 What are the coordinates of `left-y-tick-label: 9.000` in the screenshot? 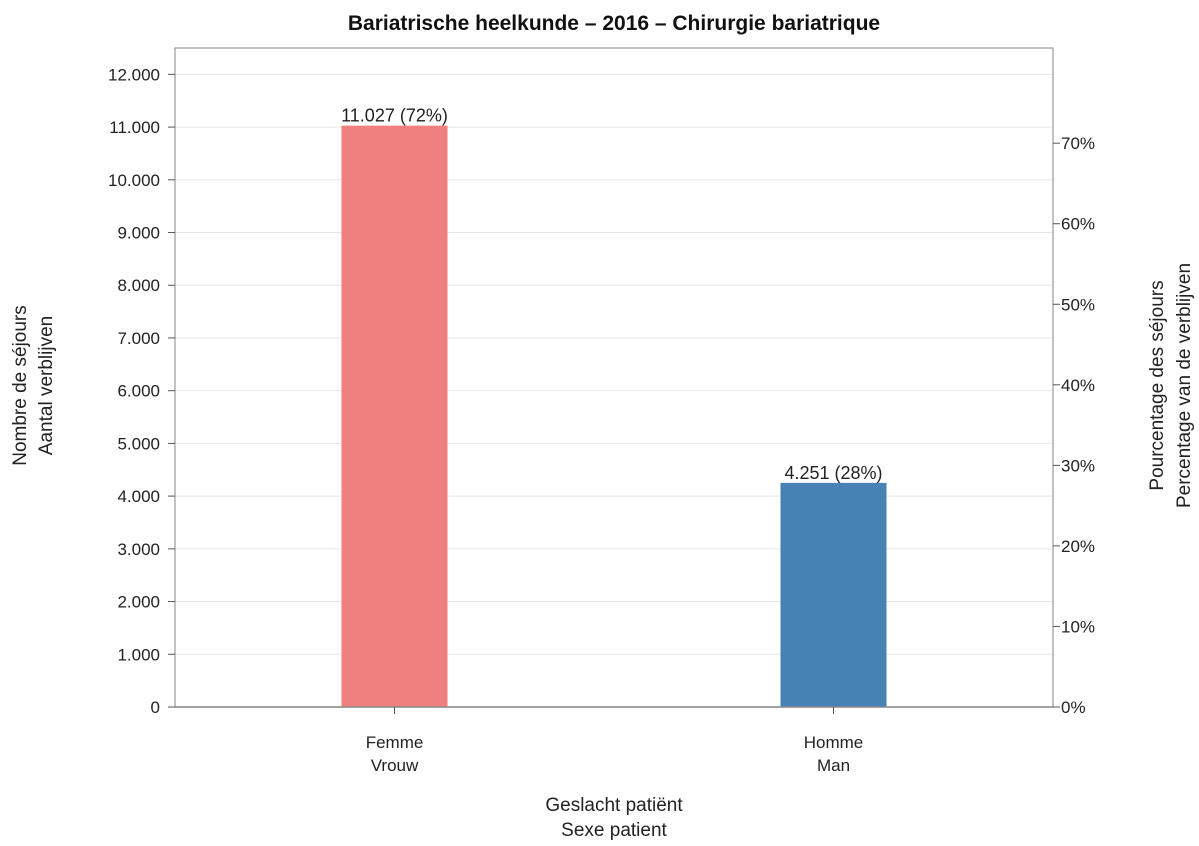 It's located at (138, 233).